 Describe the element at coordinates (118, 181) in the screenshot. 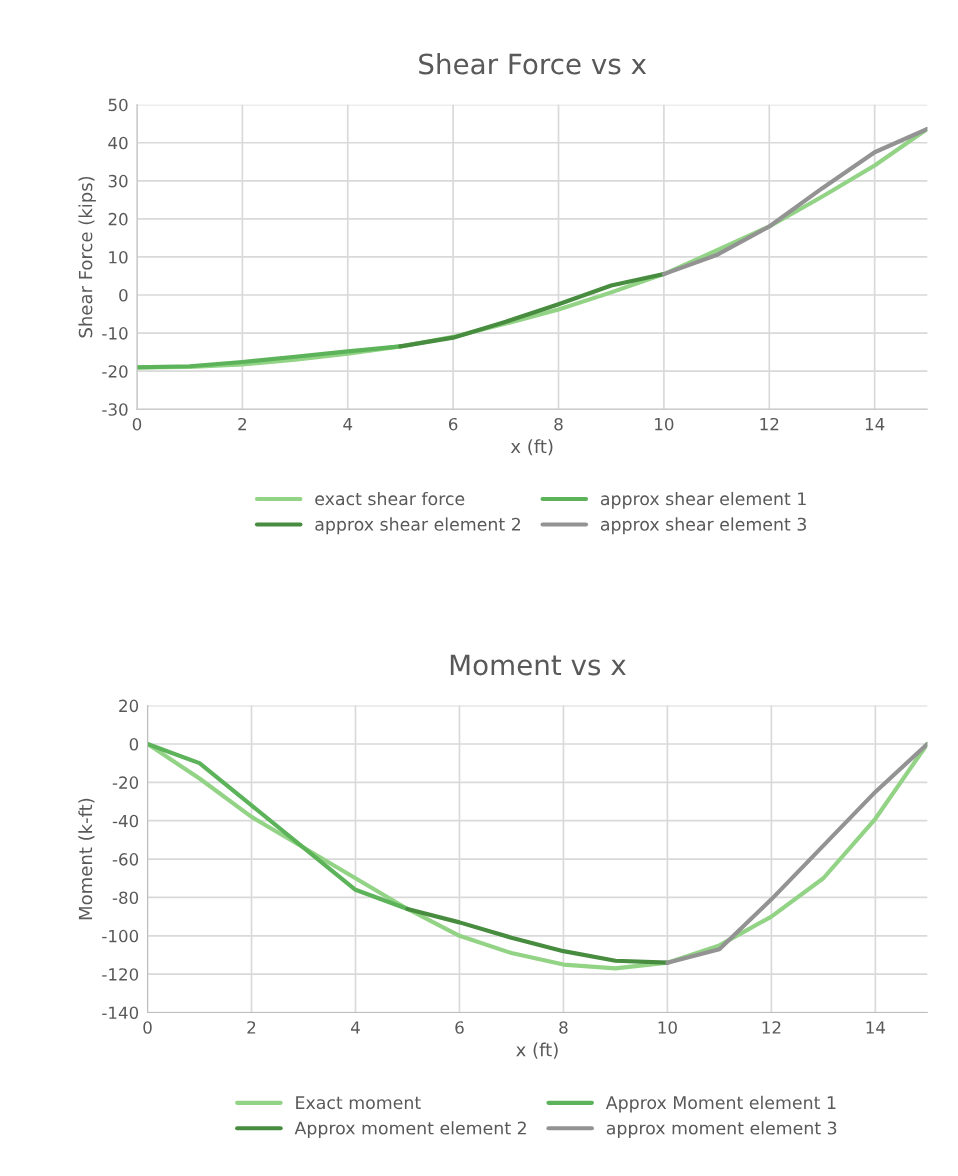

I see `y-tick-label: 30` at that location.